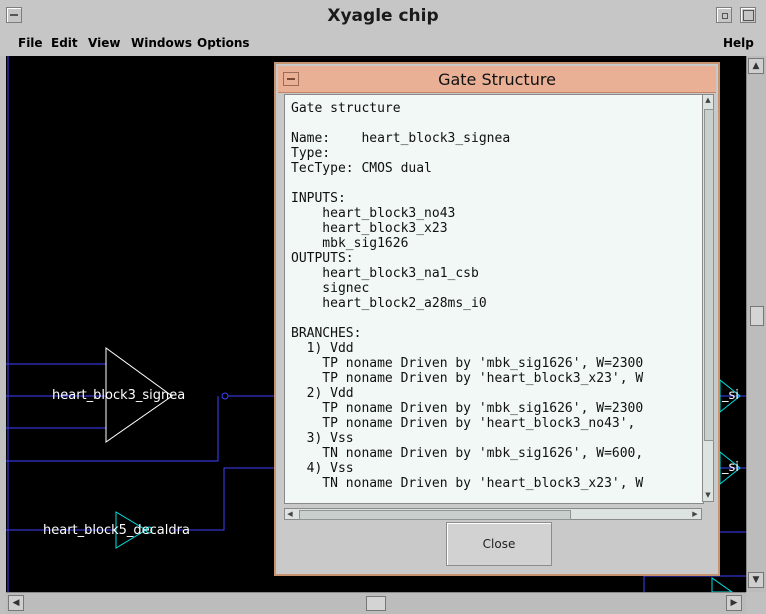 This screenshot has height=614, width=766. What do you see at coordinates (223, 43) in the screenshot?
I see `menu-options: Options` at bounding box center [223, 43].